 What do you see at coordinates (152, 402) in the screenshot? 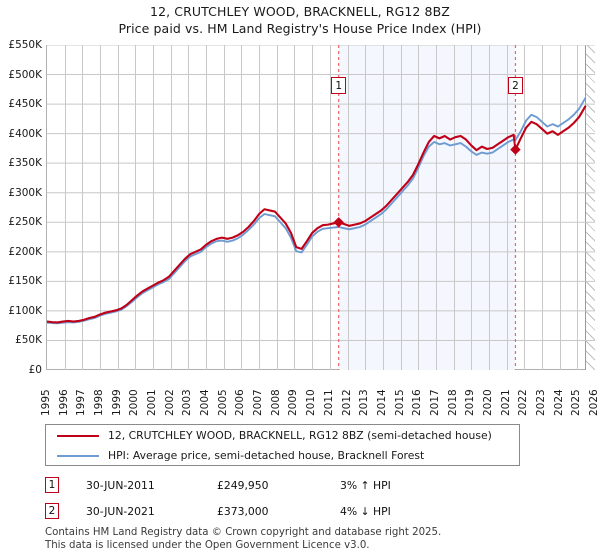
I see `x-axis-tick-label: 2001` at bounding box center [152, 402].